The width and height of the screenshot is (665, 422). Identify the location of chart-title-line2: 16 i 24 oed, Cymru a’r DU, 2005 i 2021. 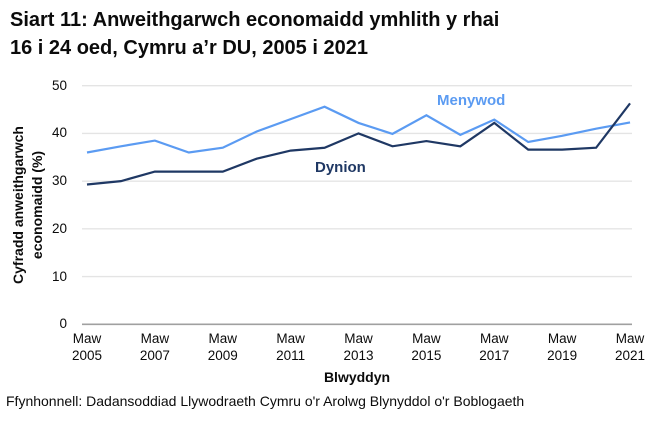
(189, 48).